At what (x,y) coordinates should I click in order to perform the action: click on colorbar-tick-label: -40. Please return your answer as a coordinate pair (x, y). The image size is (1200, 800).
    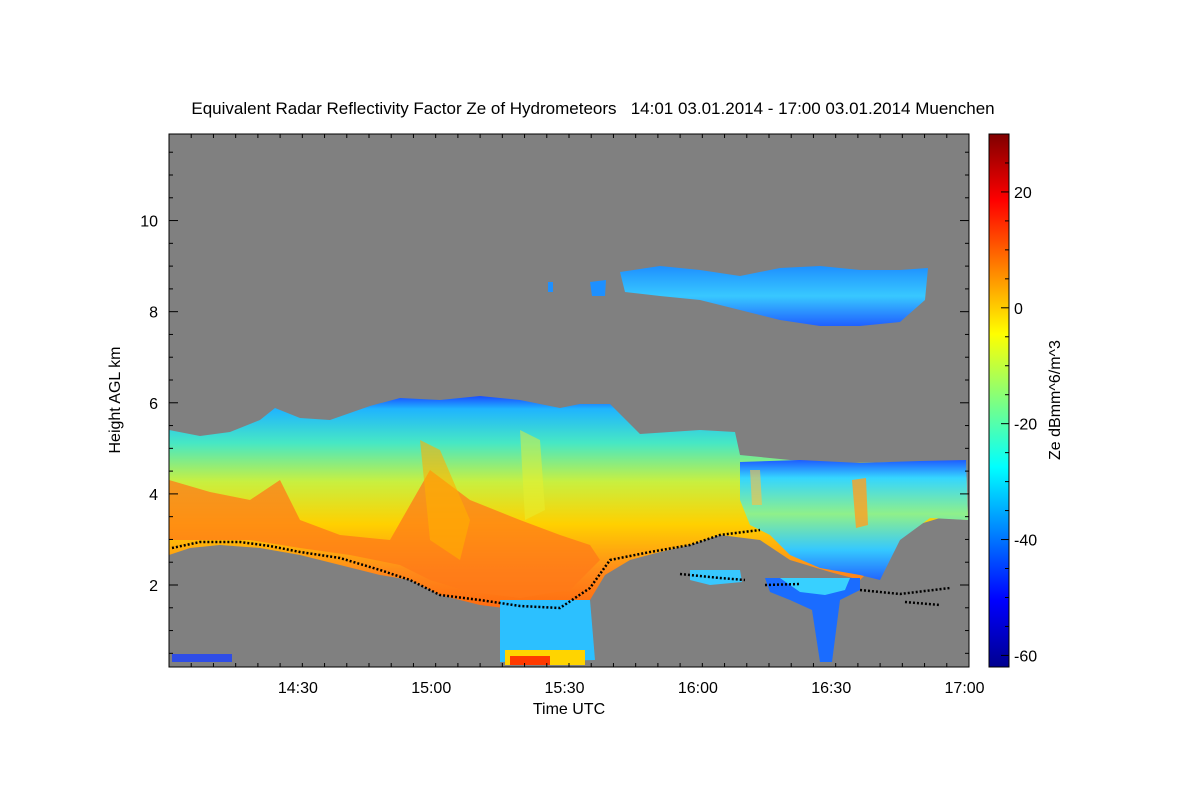
    Looking at the image, I should click on (1025, 541).